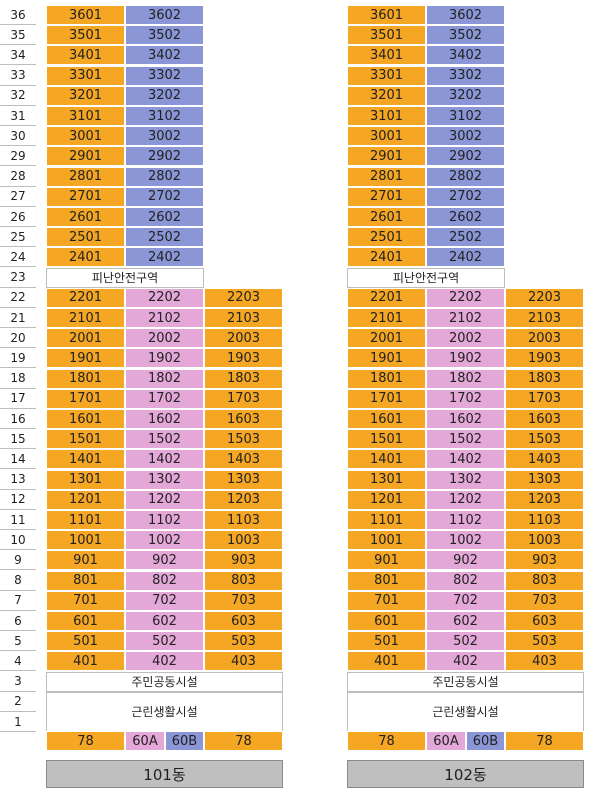 The image size is (589, 793). I want to click on unit-1003: 1003, so click(544, 540).